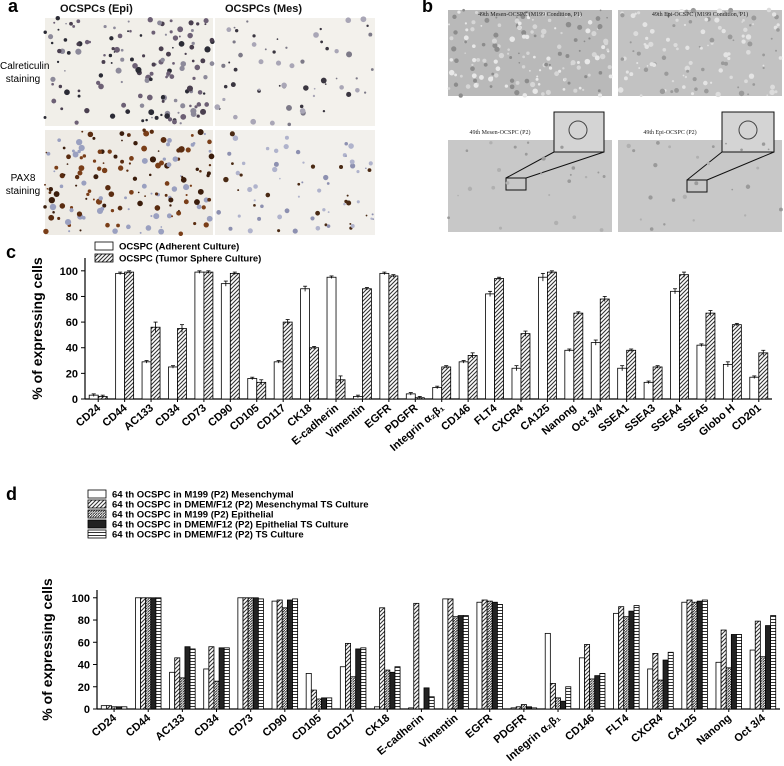 This screenshot has height=766, width=784. Describe the element at coordinates (84, 643) in the screenshot. I see `y-tick-label: 60` at that location.